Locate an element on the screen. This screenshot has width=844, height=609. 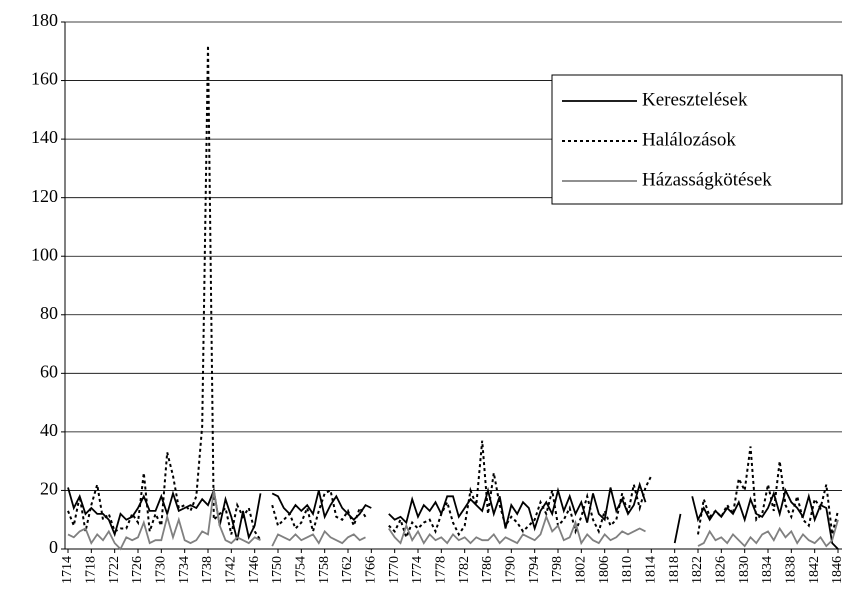
x-tick-label: 1742 is located at coordinates (231, 570).